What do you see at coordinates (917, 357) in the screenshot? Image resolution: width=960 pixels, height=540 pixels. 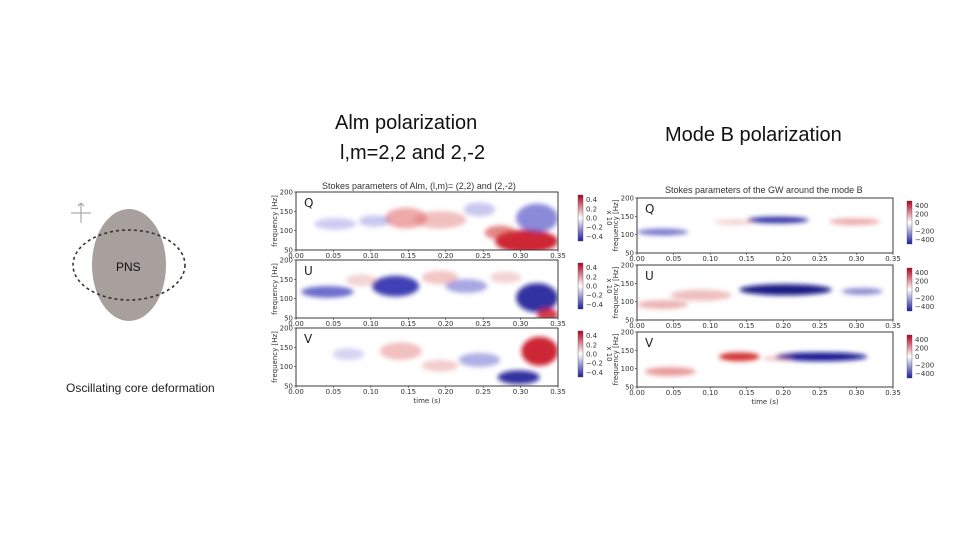 I see `modeb-colorbar-tick: 0` at bounding box center [917, 357].